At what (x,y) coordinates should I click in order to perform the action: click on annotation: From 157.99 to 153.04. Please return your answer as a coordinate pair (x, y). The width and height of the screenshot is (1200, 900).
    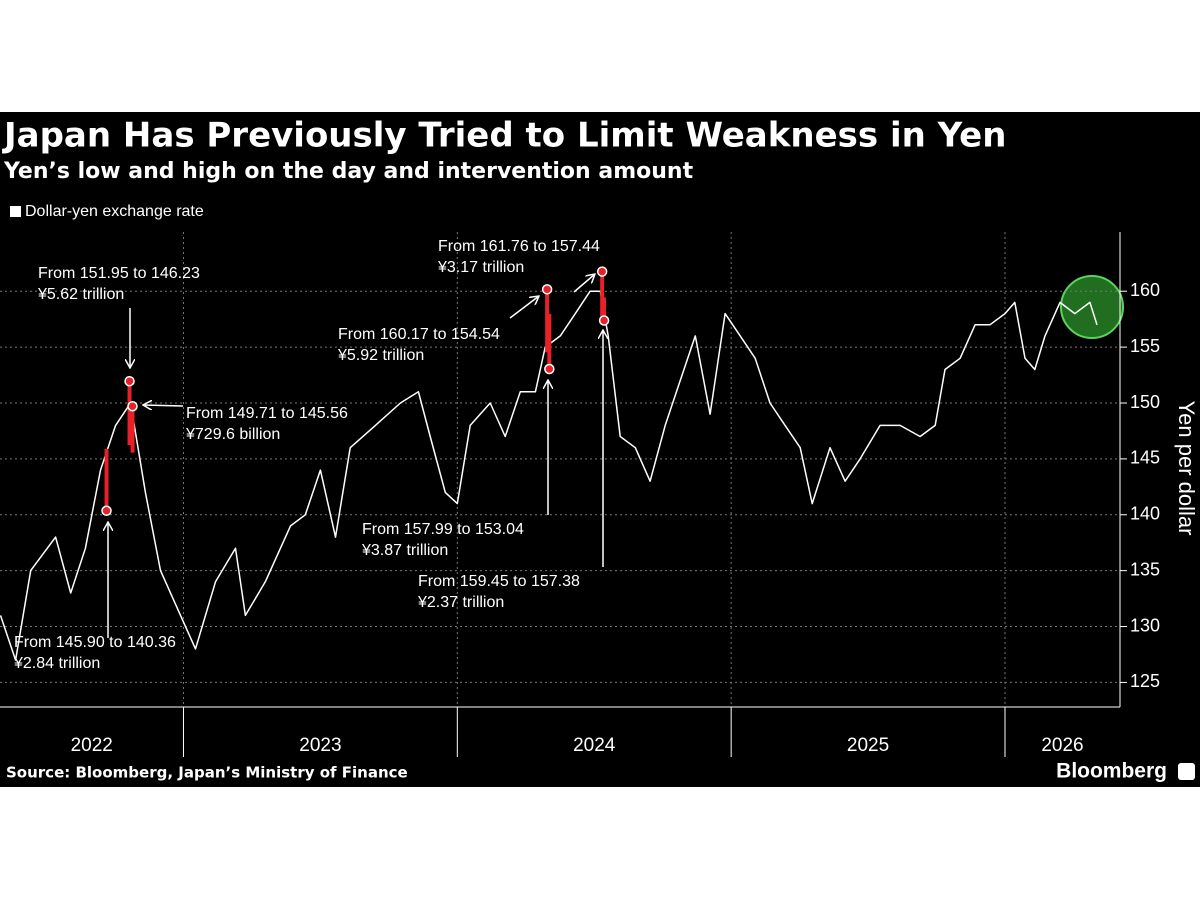
    Looking at the image, I should click on (443, 529).